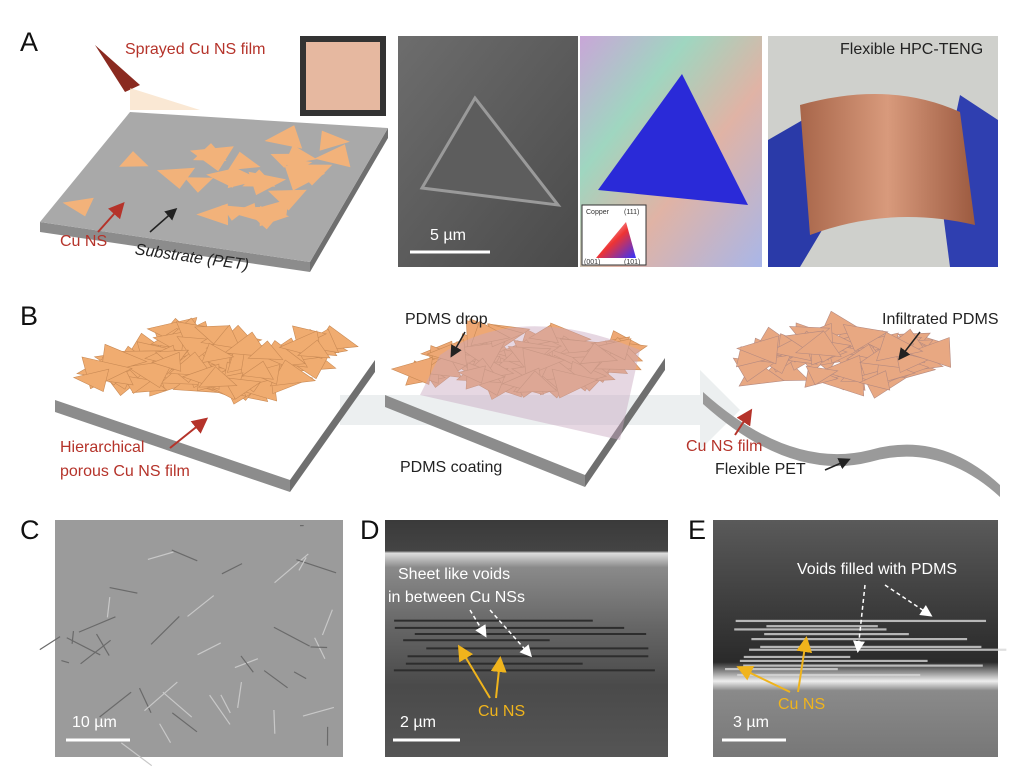  I want to click on schematic-a, so click(214, 158).